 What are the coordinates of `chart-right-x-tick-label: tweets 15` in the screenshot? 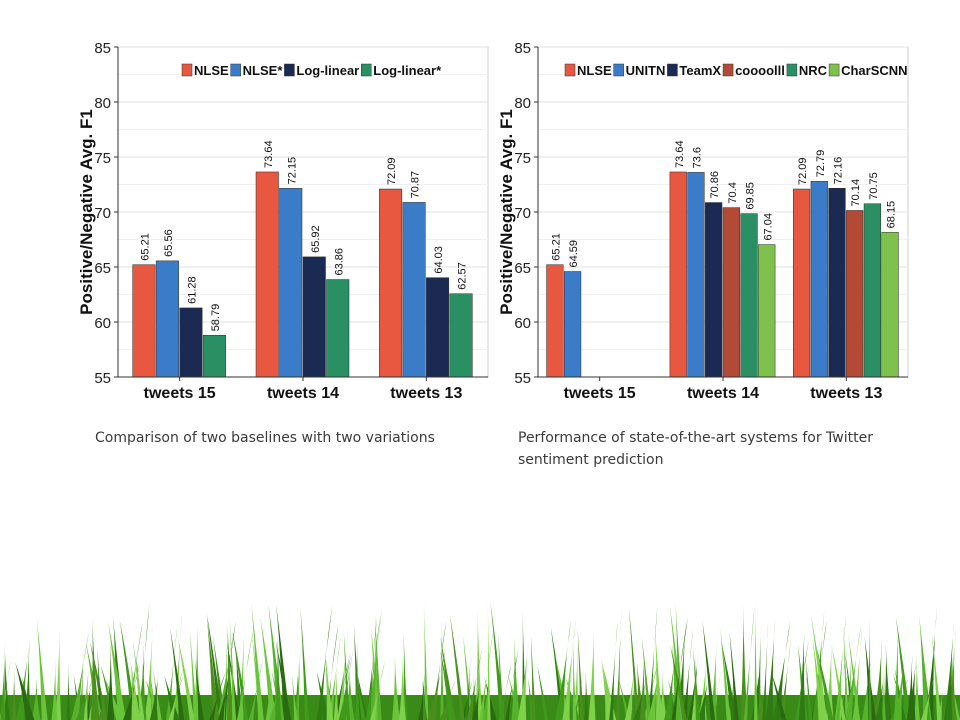 It's located at (600, 393).